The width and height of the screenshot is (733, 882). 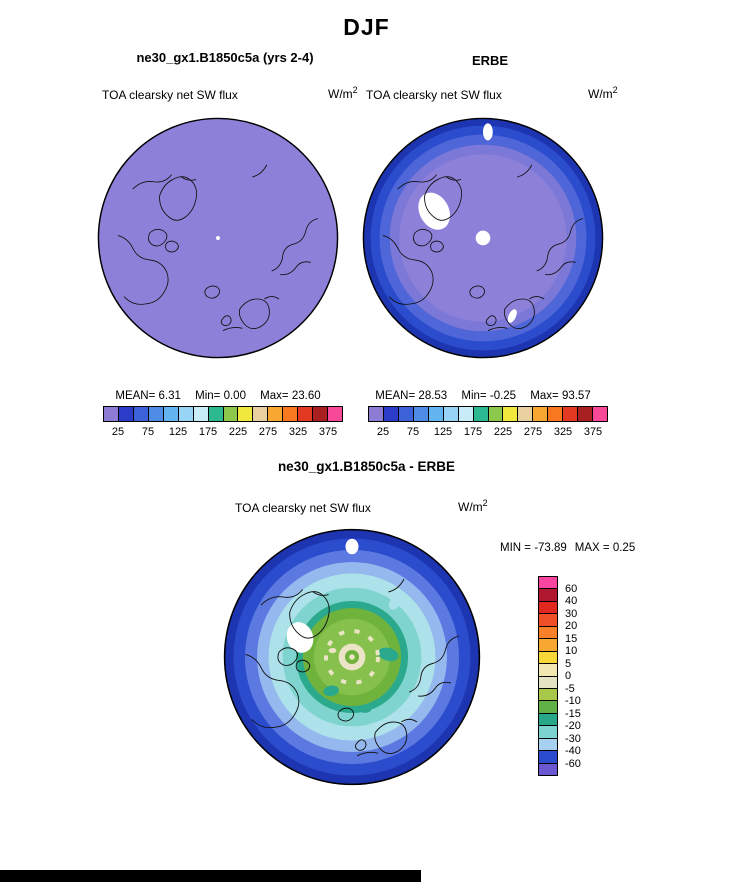 What do you see at coordinates (395, 396) in the screenshot?
I see `obs-mean-label: MEAN=` at bounding box center [395, 396].